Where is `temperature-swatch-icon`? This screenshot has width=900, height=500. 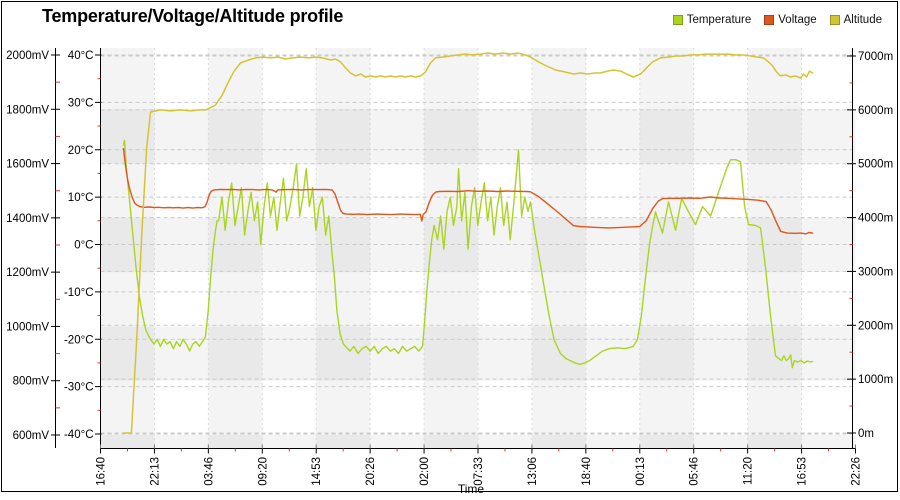 temperature-swatch-icon is located at coordinates (677, 20).